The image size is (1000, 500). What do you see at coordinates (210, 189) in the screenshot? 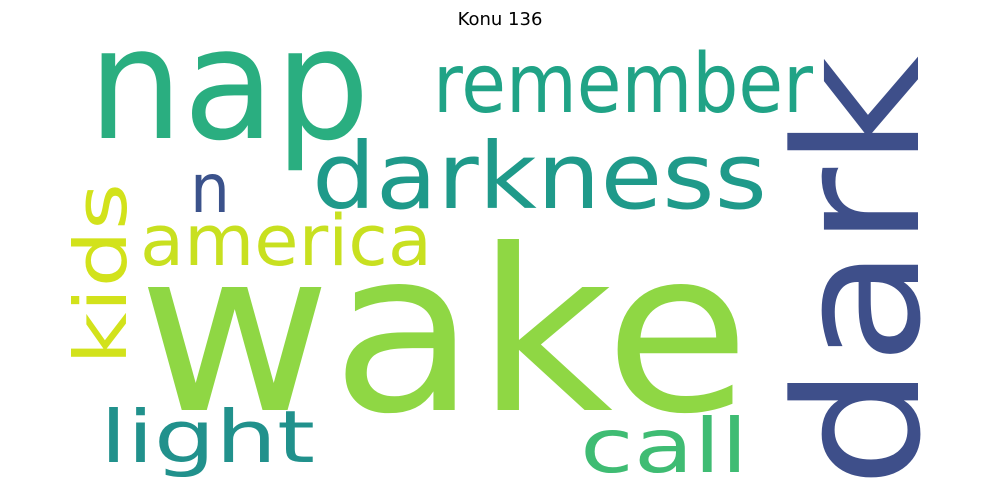
I see `word-n: n` at bounding box center [210, 189].